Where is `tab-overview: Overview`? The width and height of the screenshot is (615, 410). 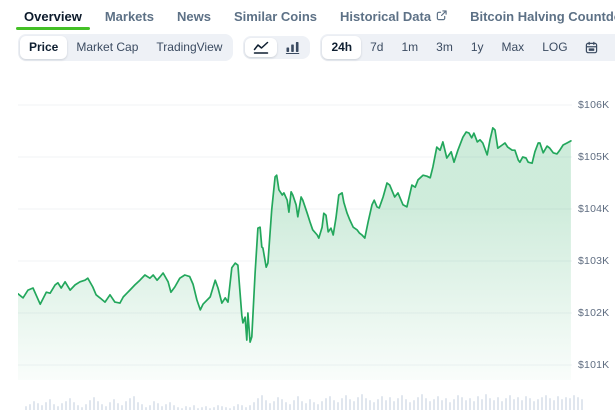 tab-overview: Overview is located at coordinates (53, 16).